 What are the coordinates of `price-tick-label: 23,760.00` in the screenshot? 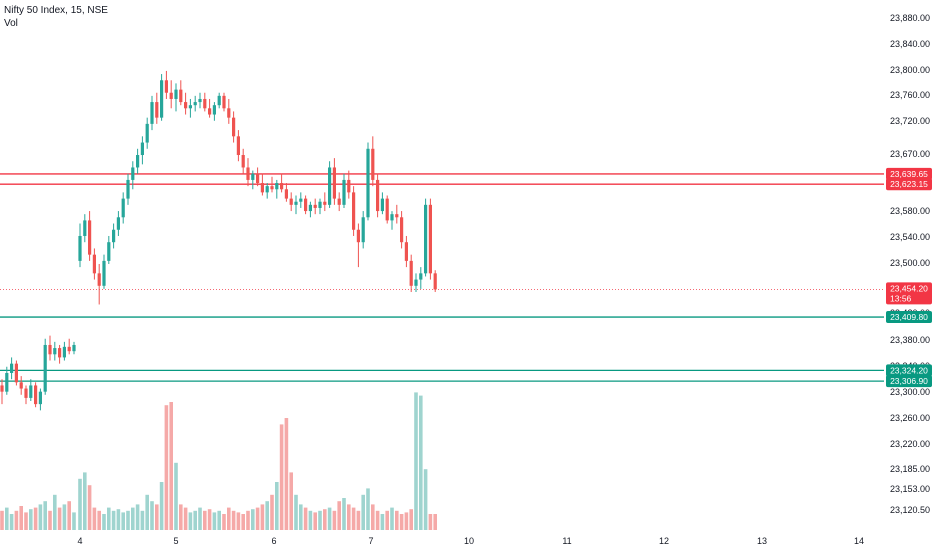 It's located at (910, 95).